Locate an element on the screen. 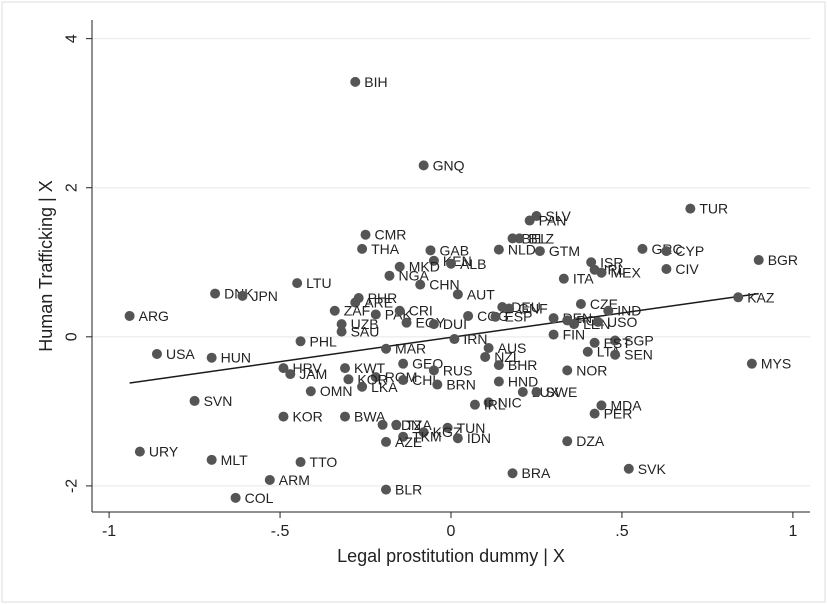 Image resolution: width=827 pixels, height=604 pixels. point-label: IRN is located at coordinates (475, 339).